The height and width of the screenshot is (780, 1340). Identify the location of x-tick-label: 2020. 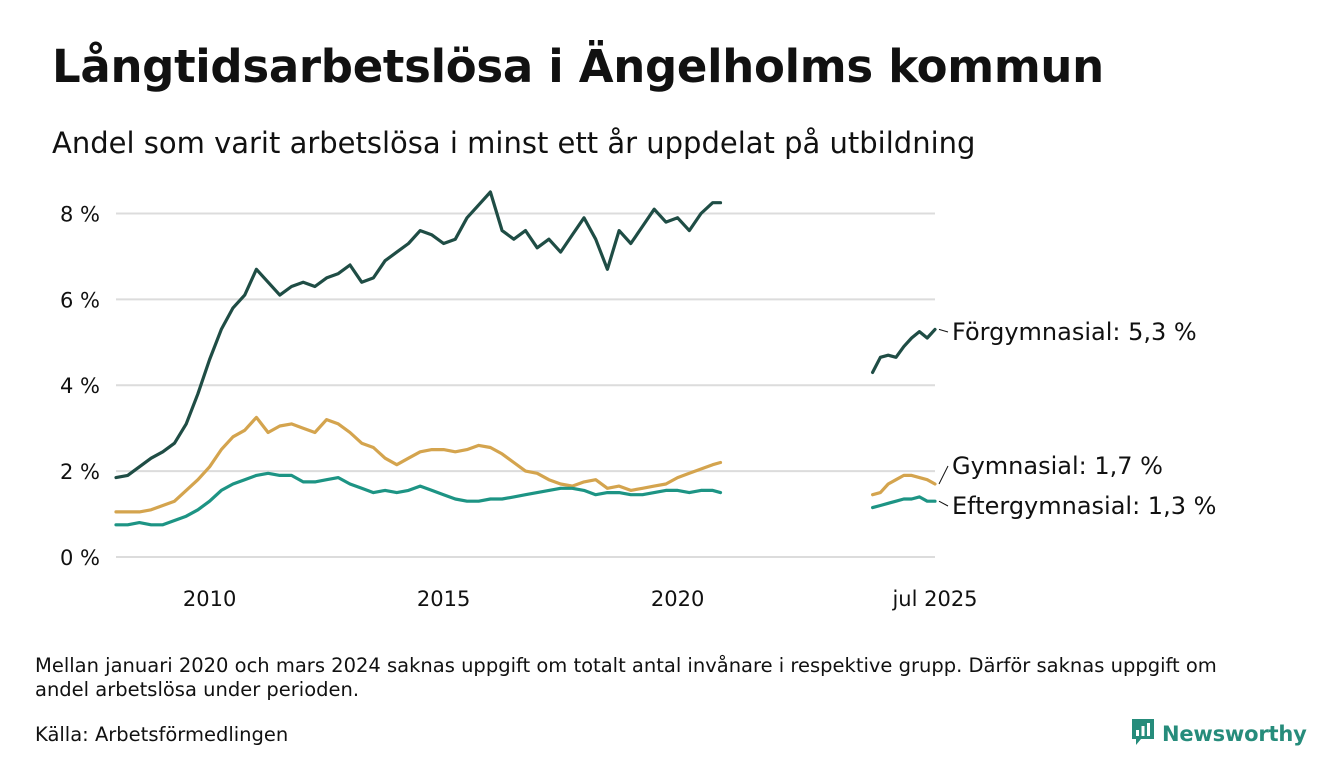
(677, 599).